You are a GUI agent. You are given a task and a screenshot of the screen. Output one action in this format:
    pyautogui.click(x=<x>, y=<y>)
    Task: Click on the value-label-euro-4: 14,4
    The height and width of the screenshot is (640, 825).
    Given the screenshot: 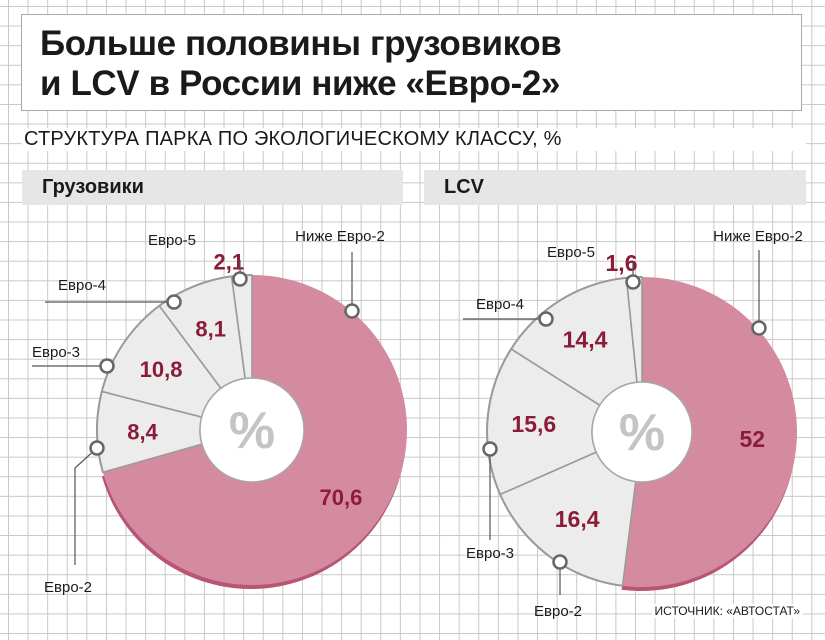 What is the action you would take?
    pyautogui.click(x=585, y=340)
    